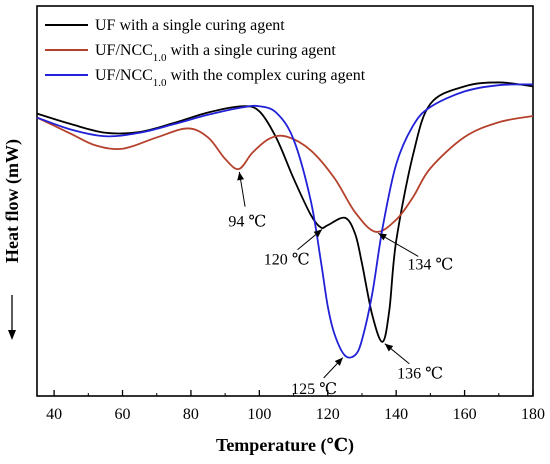  Describe the element at coordinates (12, 317) in the screenshot. I see `y-axis-arrow` at that location.